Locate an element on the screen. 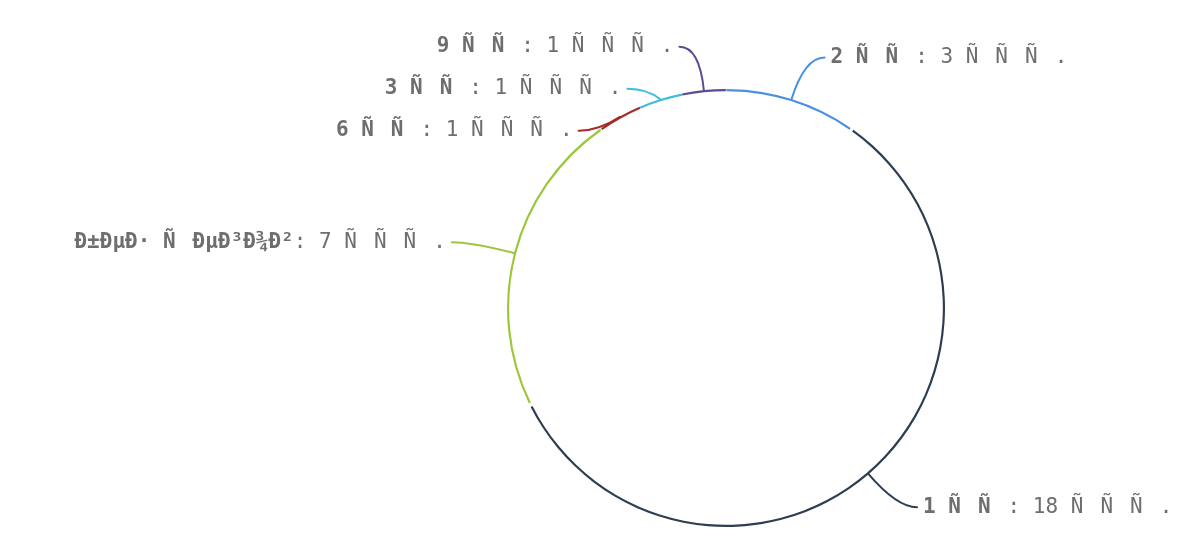 This screenshot has width=1200, height=540. slice-label: 3 ÑÑ is located at coordinates (427, 87).